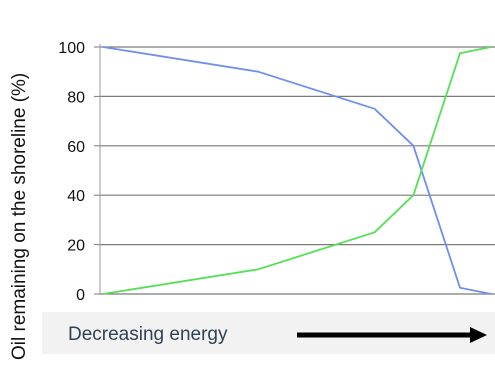 The width and height of the screenshot is (495, 366). What do you see at coordinates (76, 246) in the screenshot?
I see `y-tick-label-20: 20` at bounding box center [76, 246].